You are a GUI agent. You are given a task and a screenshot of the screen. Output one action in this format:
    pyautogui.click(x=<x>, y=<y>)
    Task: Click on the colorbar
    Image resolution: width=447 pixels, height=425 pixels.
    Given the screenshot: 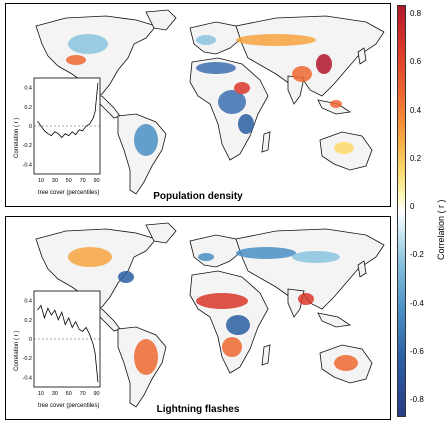 What is the action you would take?
    pyautogui.click(x=401, y=211)
    